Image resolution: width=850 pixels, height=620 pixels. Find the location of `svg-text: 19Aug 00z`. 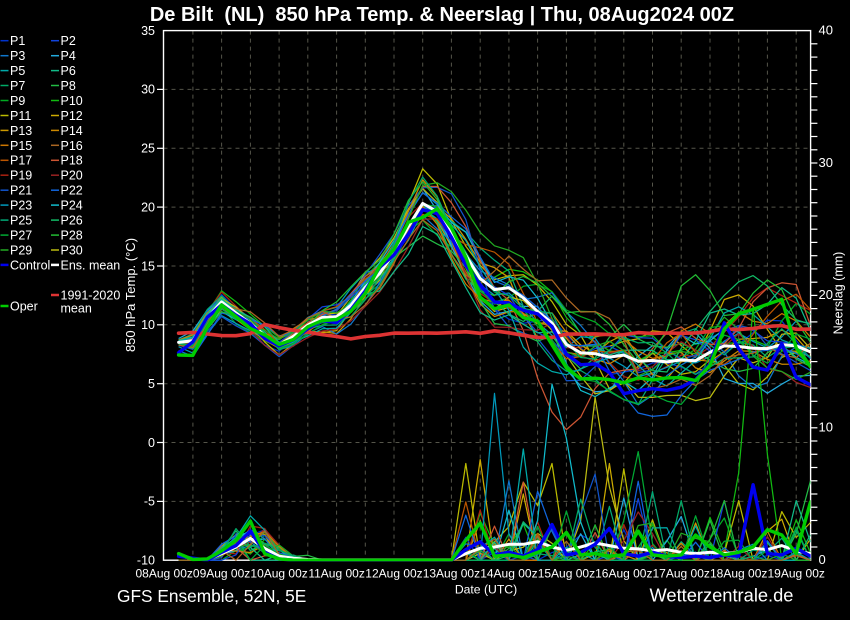

svg-text: 19Aug 00z is located at coordinates (796, 573).